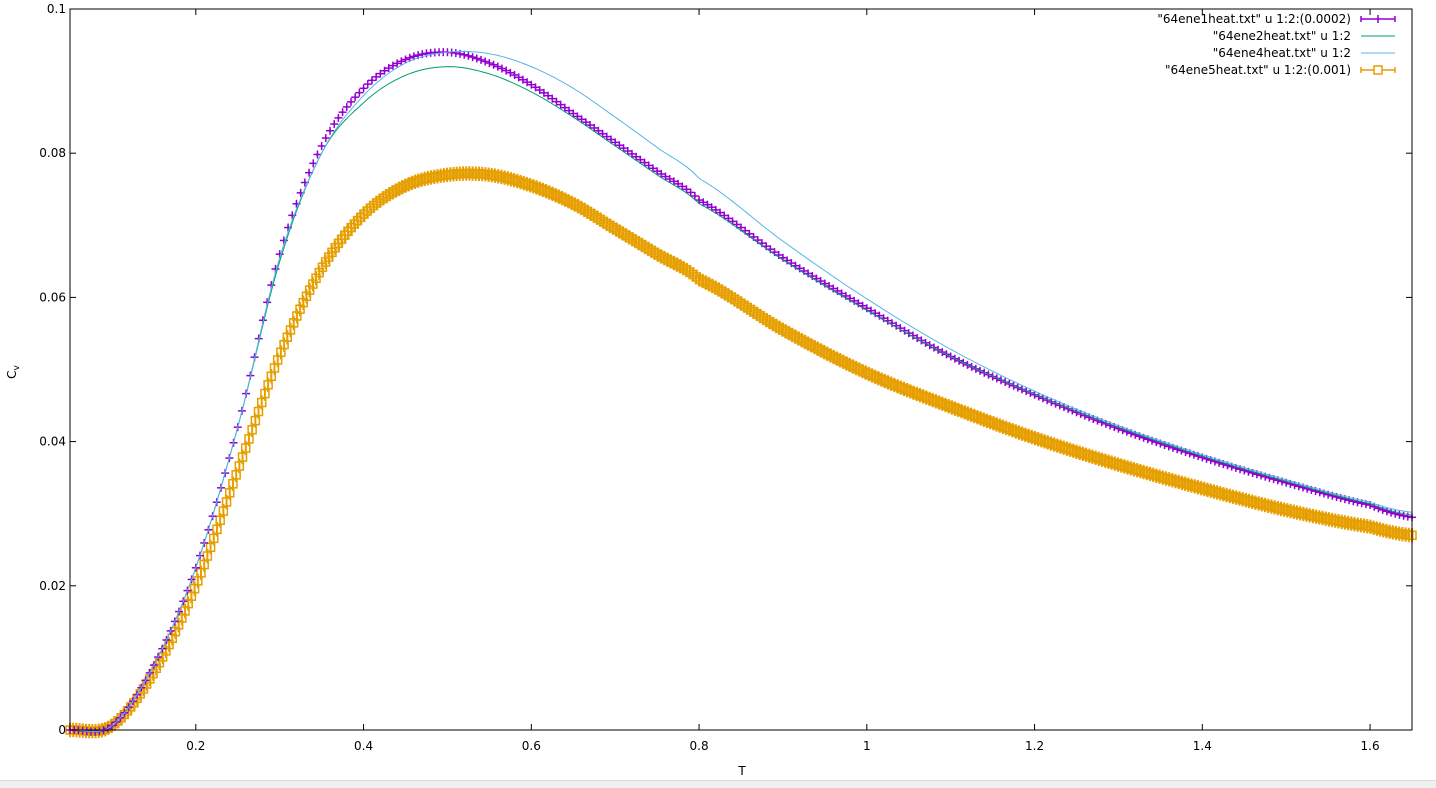 The width and height of the screenshot is (1436, 788). I want to click on x-tick-label: 0.6, so click(531, 746).